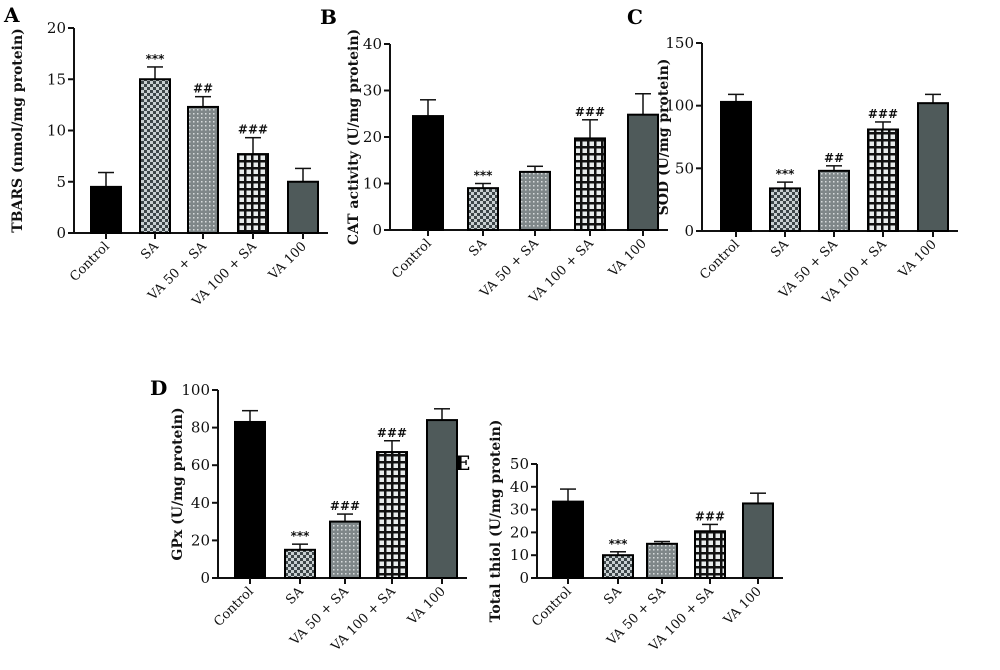 The width and height of the screenshot is (1000, 670). What do you see at coordinates (200, 428) in the screenshot?
I see `y-tick-label: 80` at bounding box center [200, 428].